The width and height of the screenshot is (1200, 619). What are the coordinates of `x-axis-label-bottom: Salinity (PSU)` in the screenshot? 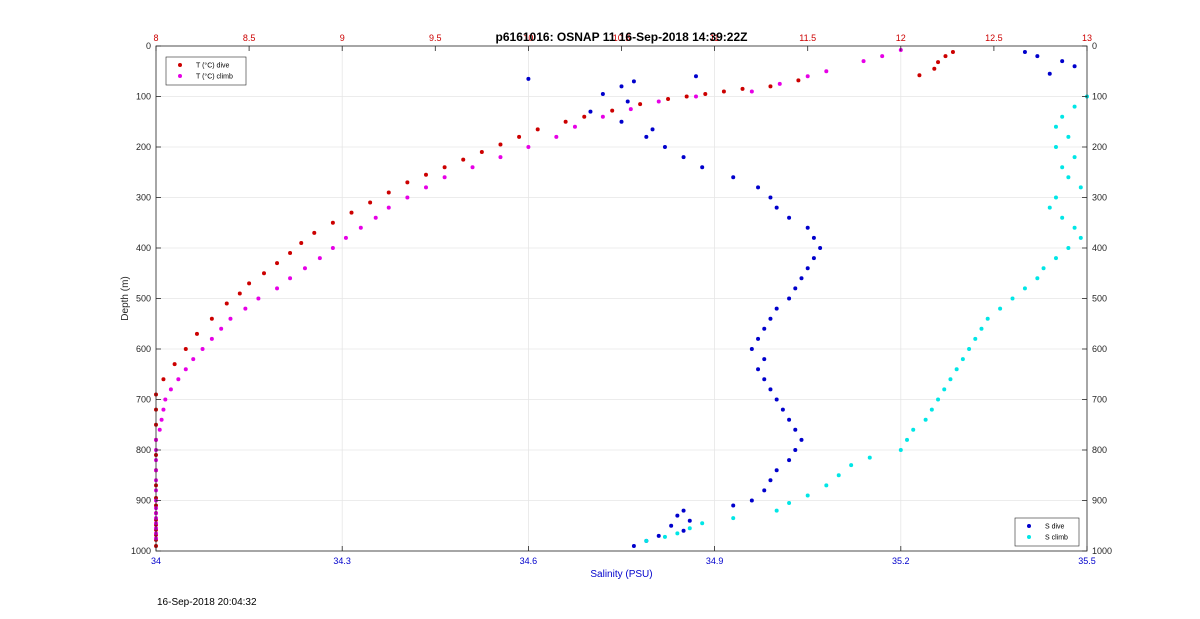 It's located at (621, 574).